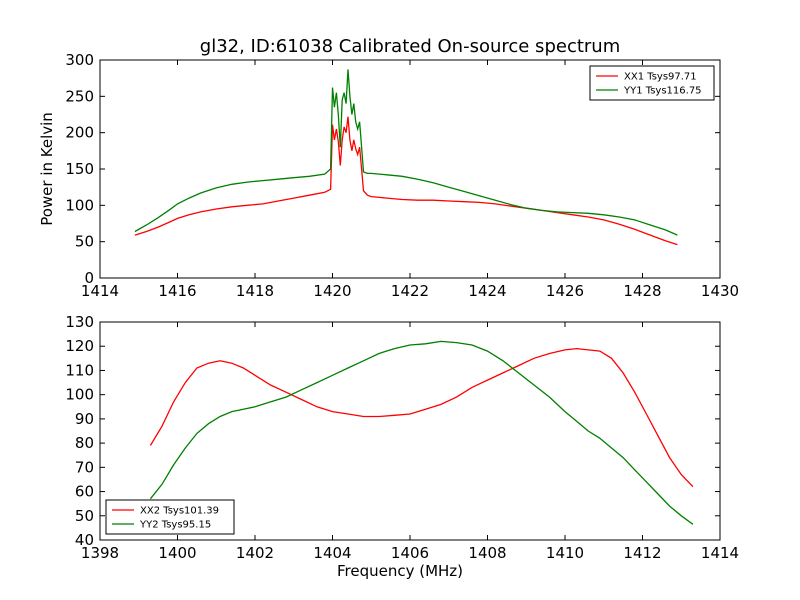  Describe the element at coordinates (487, 553) in the screenshot. I see `x-tick-label: 1408` at that location.